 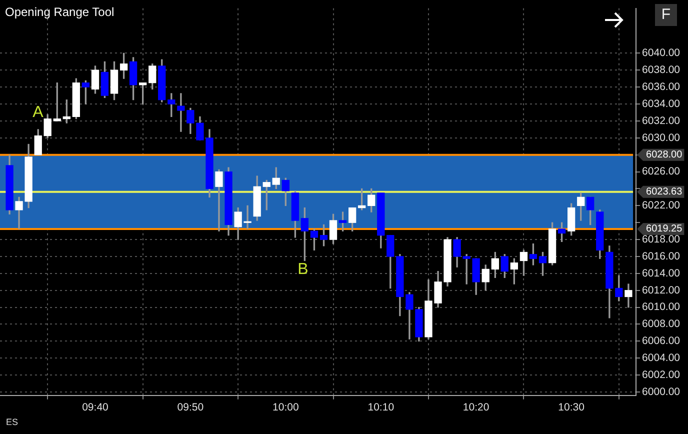 What do you see at coordinates (38, 113) in the screenshot?
I see `annotation: A` at bounding box center [38, 113].